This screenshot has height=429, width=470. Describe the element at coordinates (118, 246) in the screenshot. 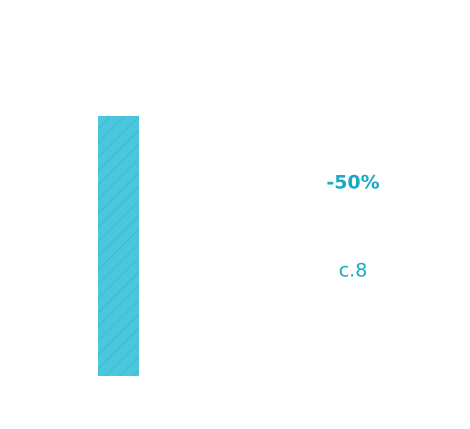

I see `hatched-bar` at that location.